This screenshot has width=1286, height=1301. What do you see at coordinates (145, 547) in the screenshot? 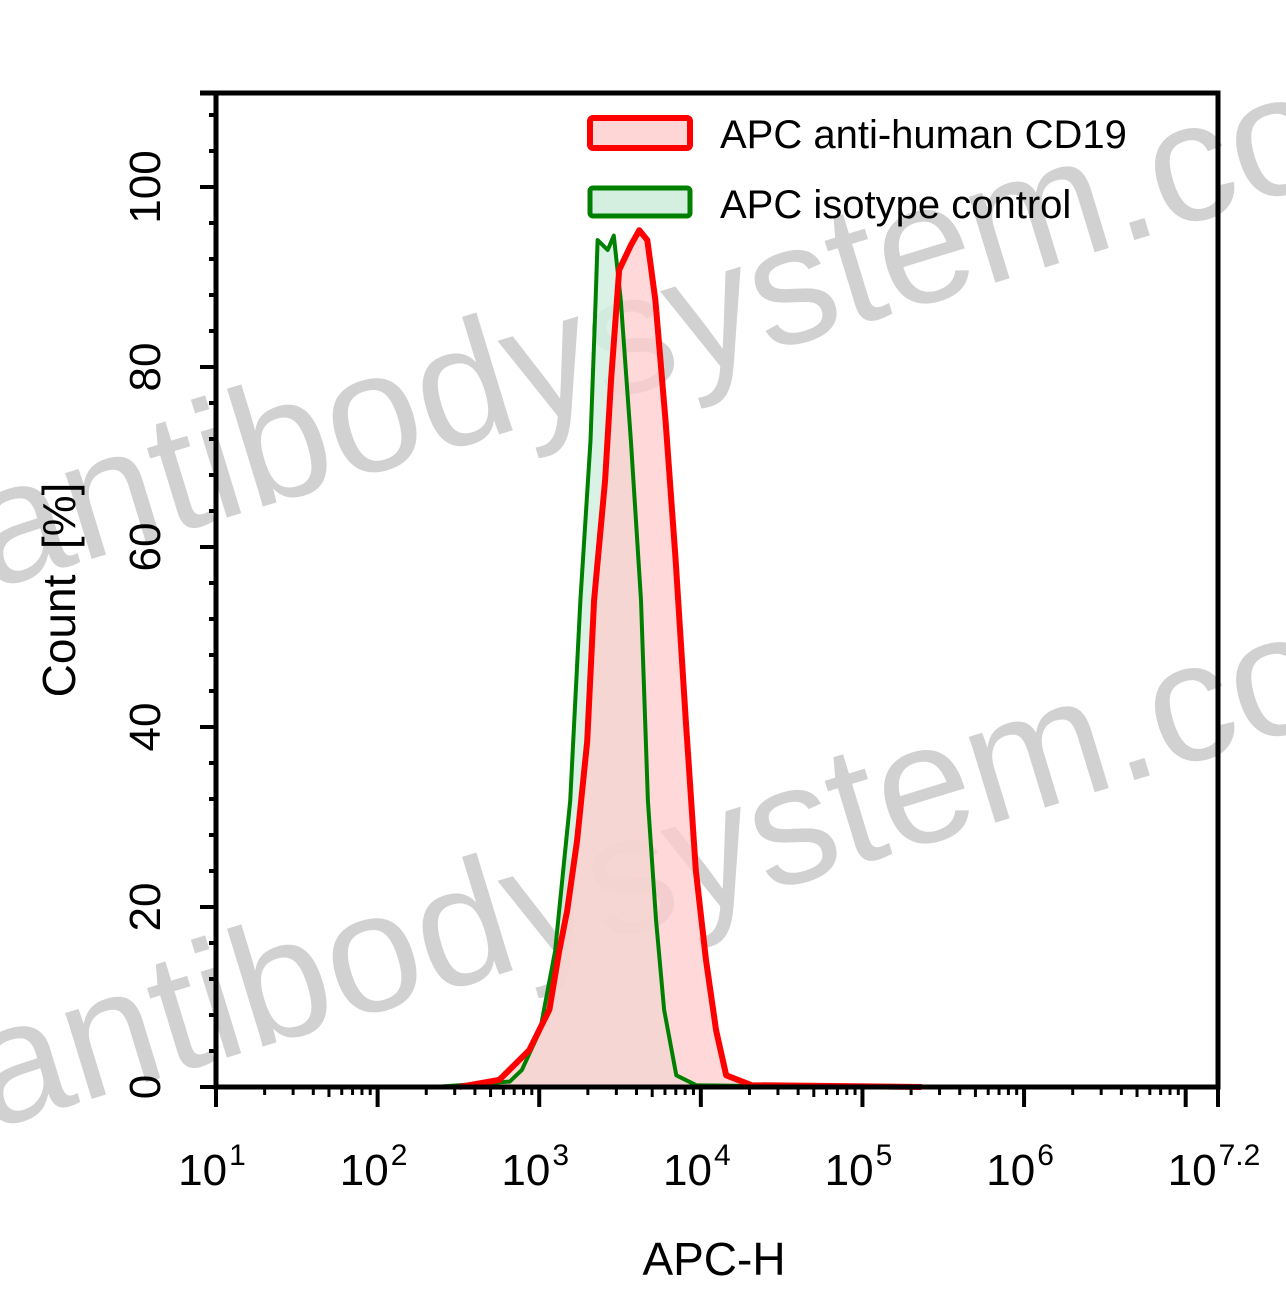
I see `y-tick-label: 60` at bounding box center [145, 547].